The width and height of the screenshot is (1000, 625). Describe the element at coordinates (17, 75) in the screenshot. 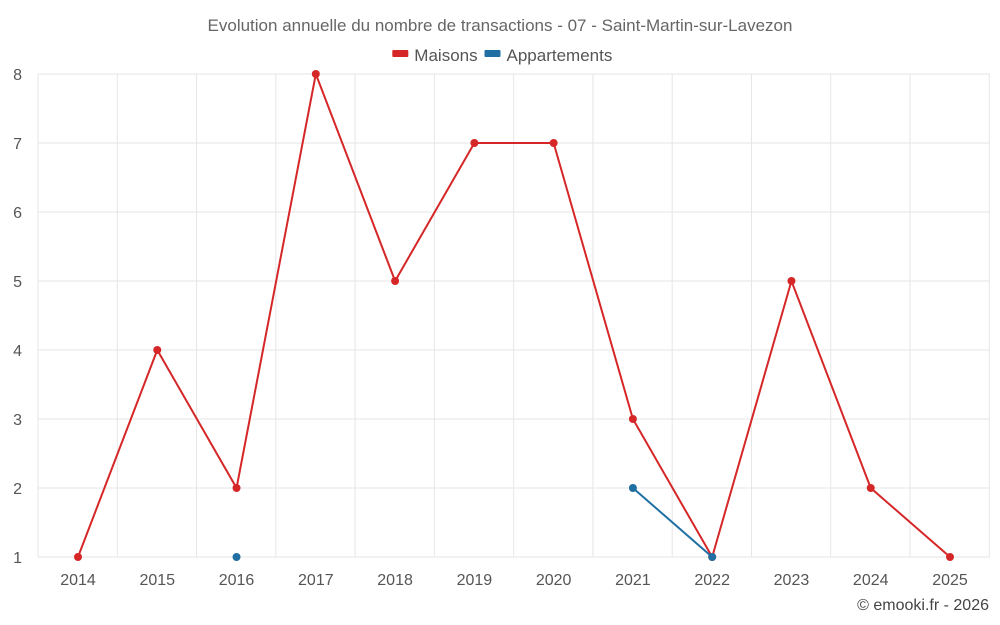

I see `y-tick-label: 8` at that location.